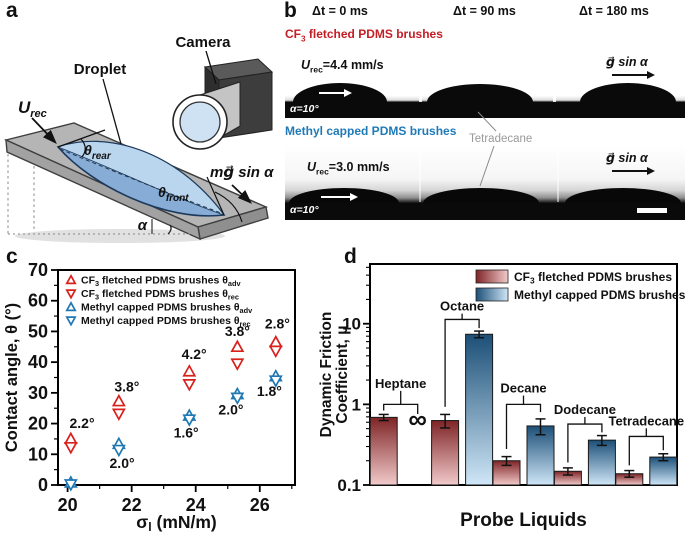 This screenshot has height=535, width=685. What do you see at coordinates (340, 11) in the screenshot?
I see `dt-label-0: Δt = 0 ms` at bounding box center [340, 11].